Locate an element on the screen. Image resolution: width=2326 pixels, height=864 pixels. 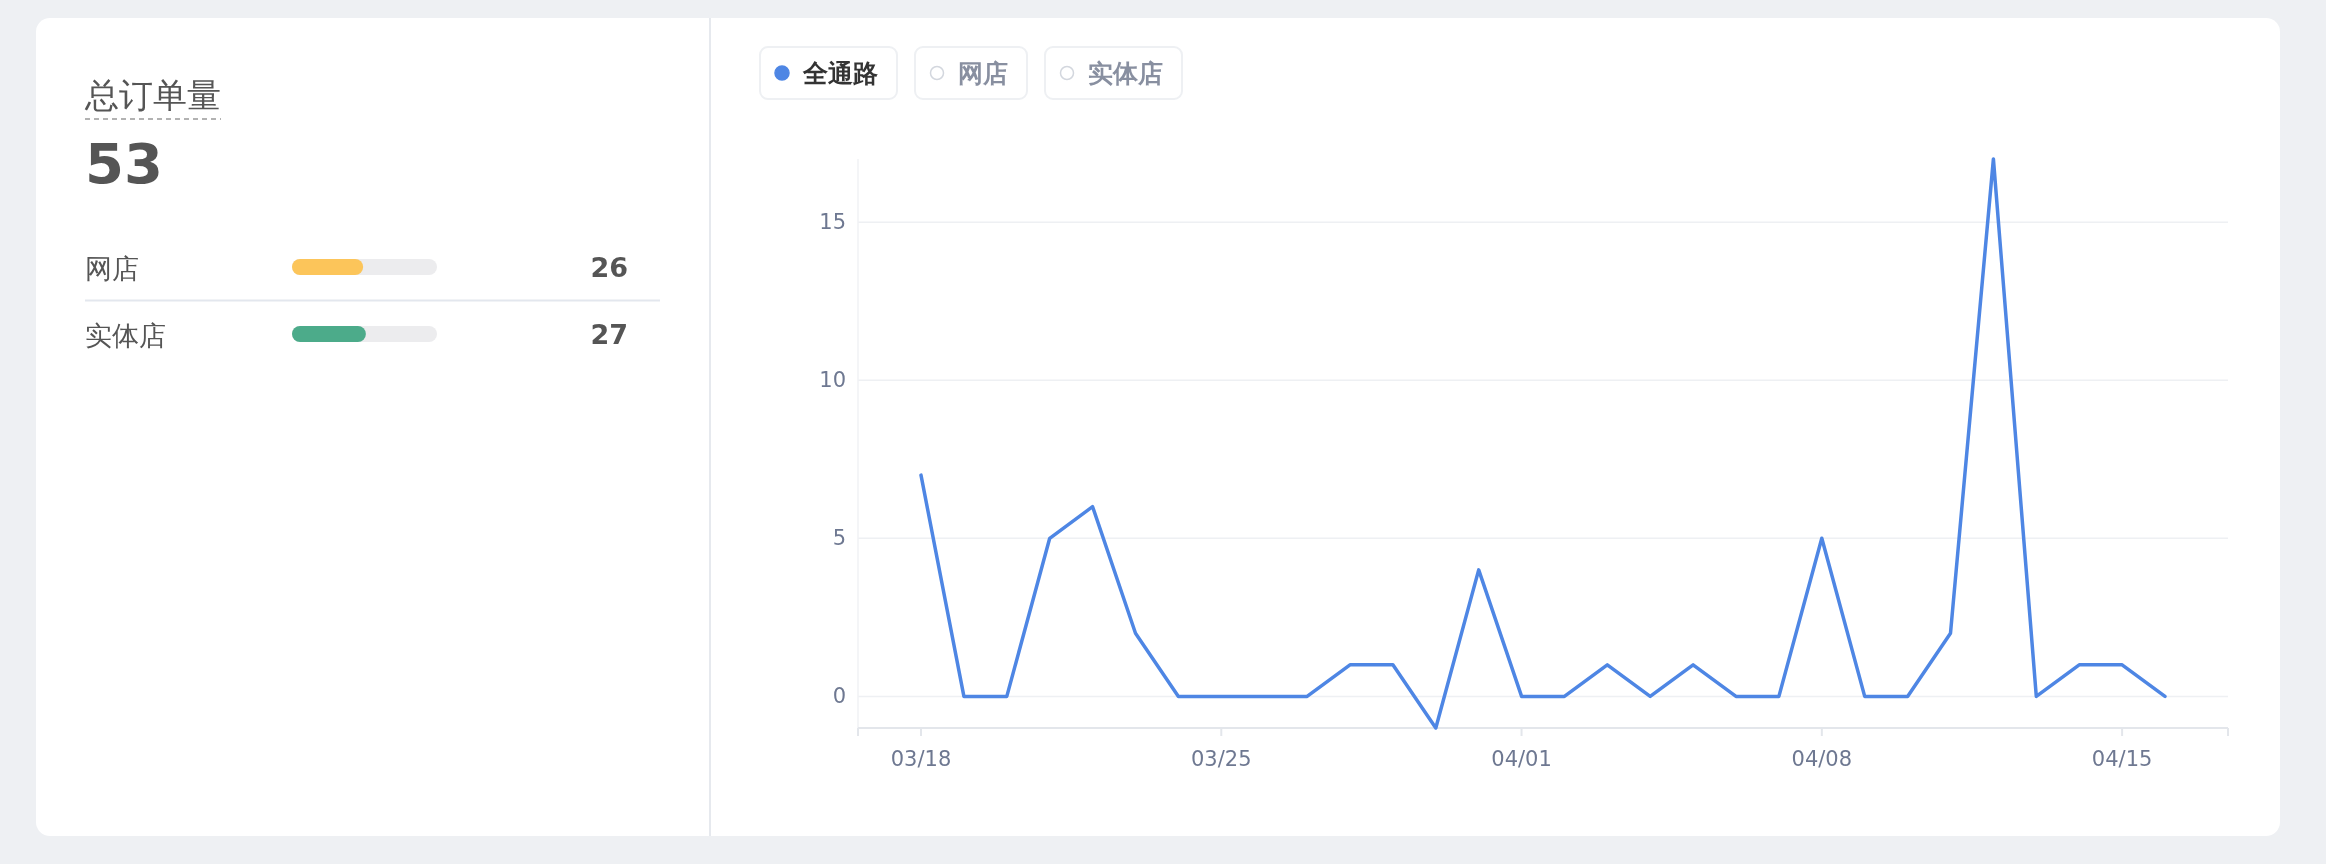
data-label: 26 is located at coordinates (609, 267).